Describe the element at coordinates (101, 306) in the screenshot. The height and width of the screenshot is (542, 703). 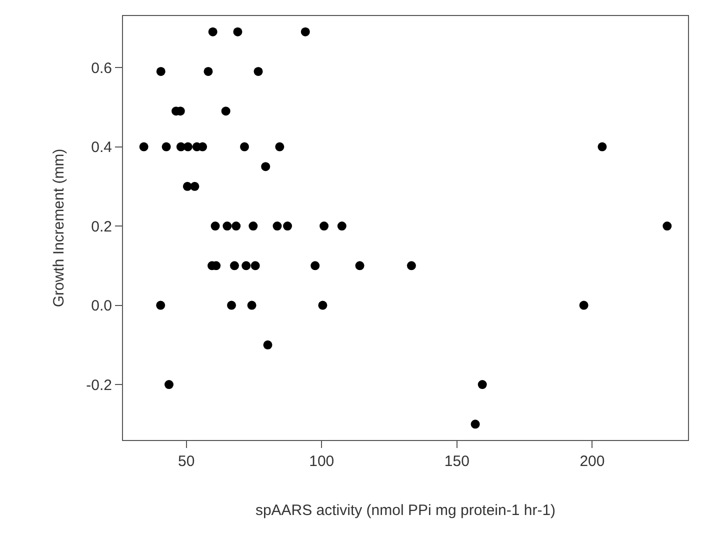
I see `y-tick-label: 0.0` at that location.